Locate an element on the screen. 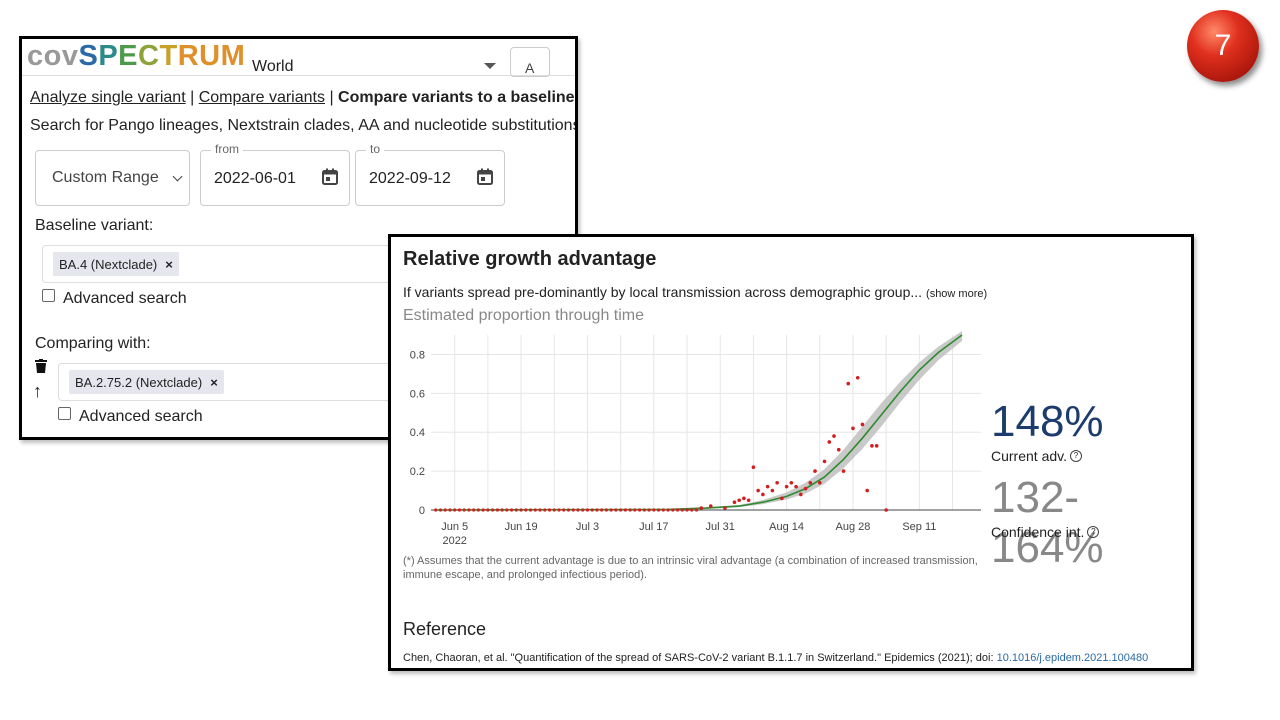  to-date-input: to 2022-09-12 is located at coordinates (430, 174).